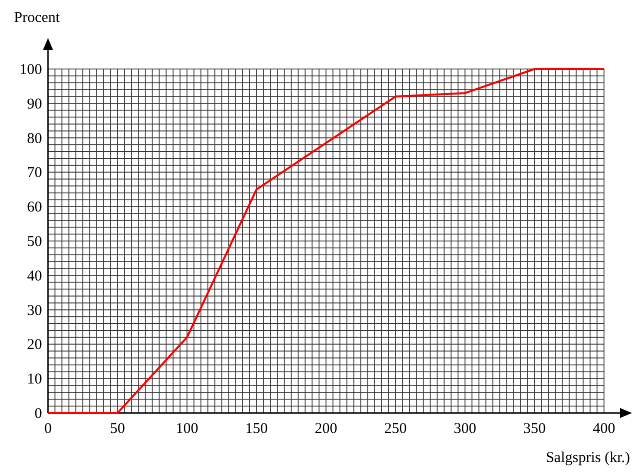 The image size is (634, 472). I want to click on x-tick-label: 0, so click(48, 429).